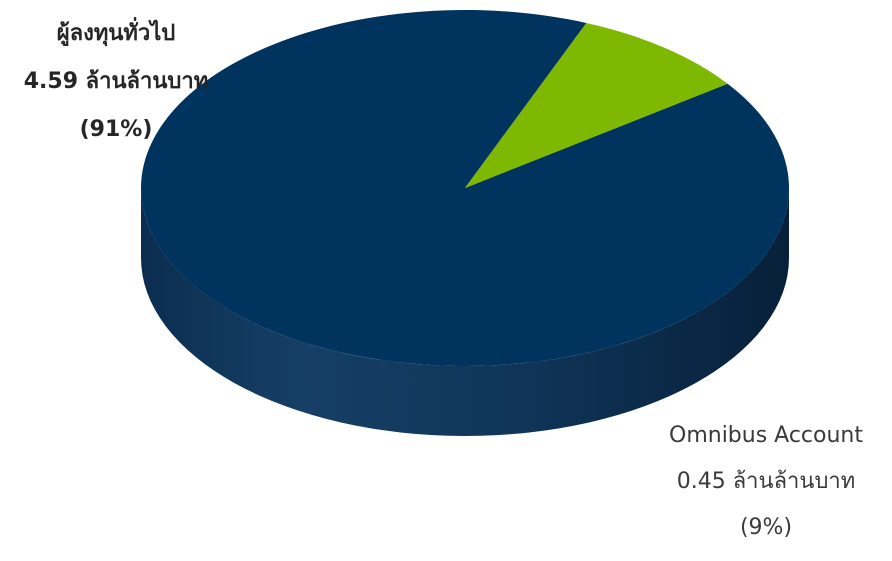 Image resolution: width=892 pixels, height=561 pixels. What do you see at coordinates (596, 105) in the screenshot?
I see `pie-slice-omnibus-account` at bounding box center [596, 105].